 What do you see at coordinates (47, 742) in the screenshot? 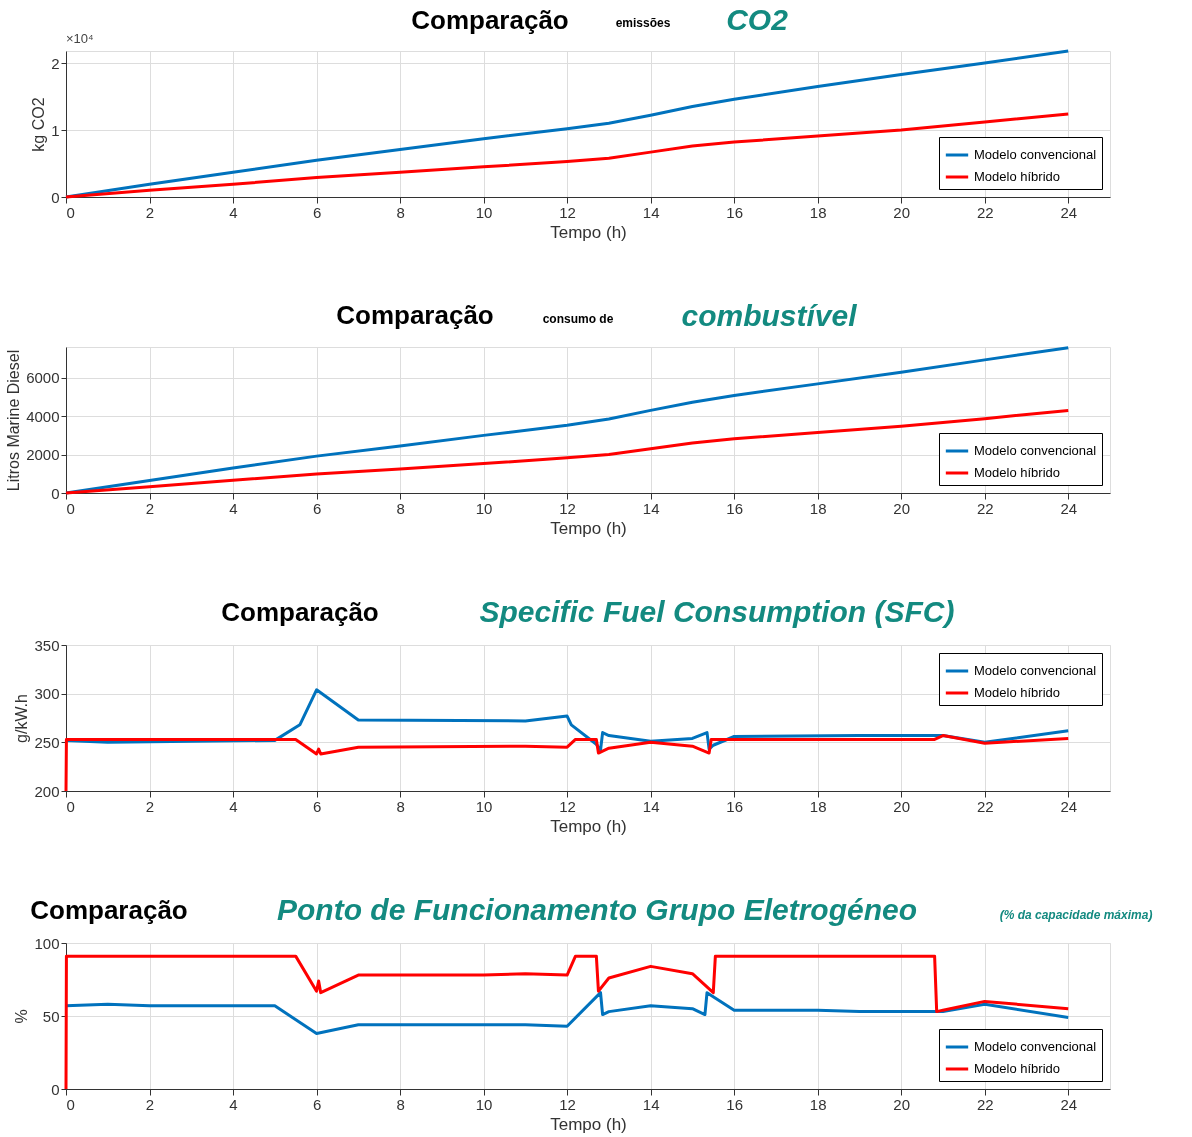
I see `y-tick-label: 250` at bounding box center [47, 742].